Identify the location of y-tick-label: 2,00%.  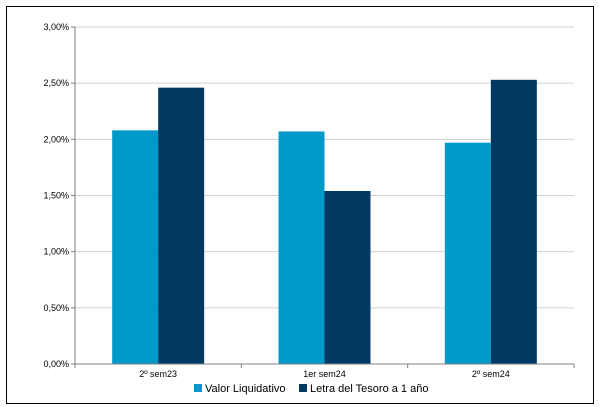
(56, 139).